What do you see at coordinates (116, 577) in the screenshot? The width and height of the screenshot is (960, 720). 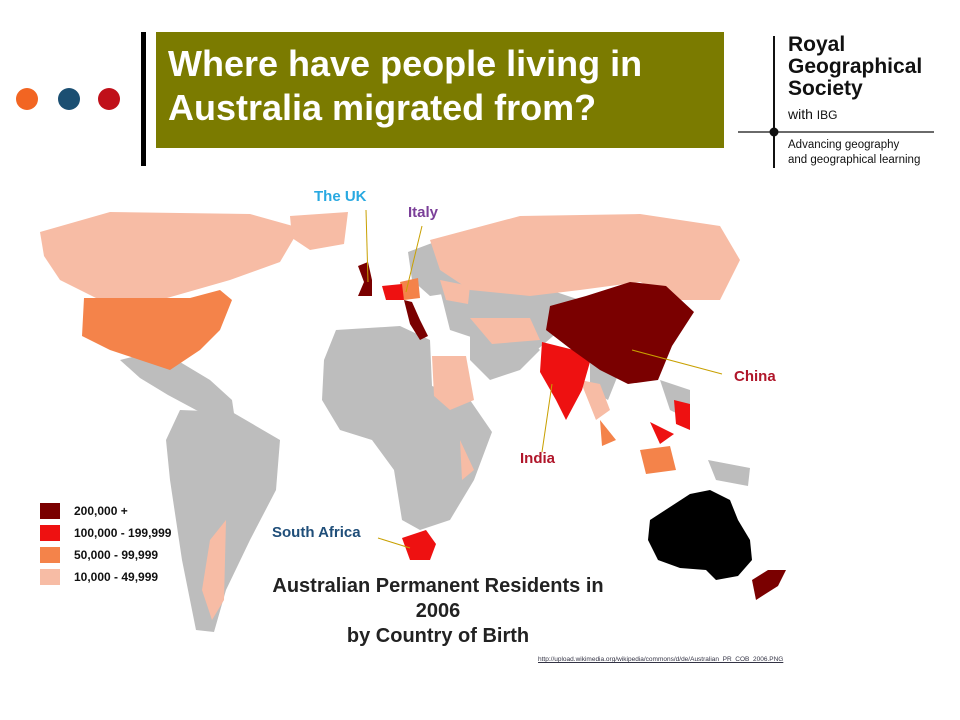 I see `legend-label: 10,000 - 49,999` at bounding box center [116, 577].